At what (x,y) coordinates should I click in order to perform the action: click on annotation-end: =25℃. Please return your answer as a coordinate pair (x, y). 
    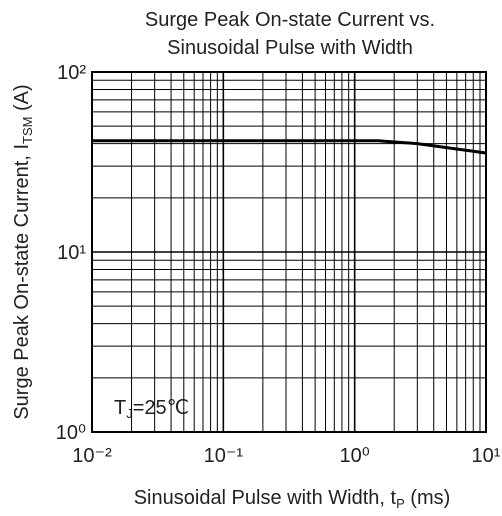
    Looking at the image, I should click on (161, 408).